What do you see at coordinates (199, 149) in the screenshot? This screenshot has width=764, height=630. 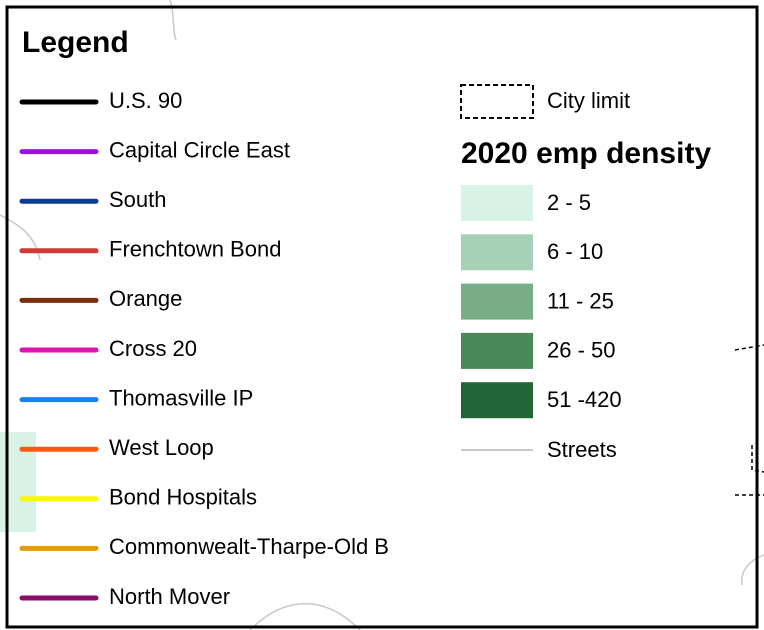 I see `route-label: Capital Circle East` at bounding box center [199, 149].